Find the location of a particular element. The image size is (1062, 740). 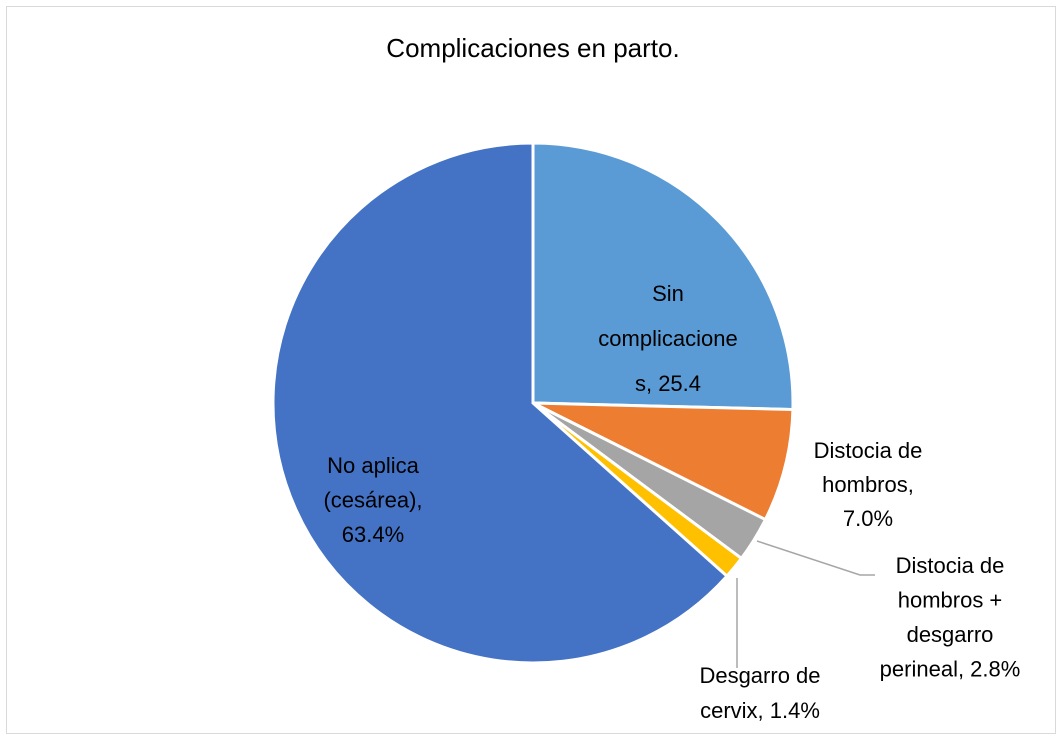

data-label: s, 25.4 is located at coordinates (668, 383).